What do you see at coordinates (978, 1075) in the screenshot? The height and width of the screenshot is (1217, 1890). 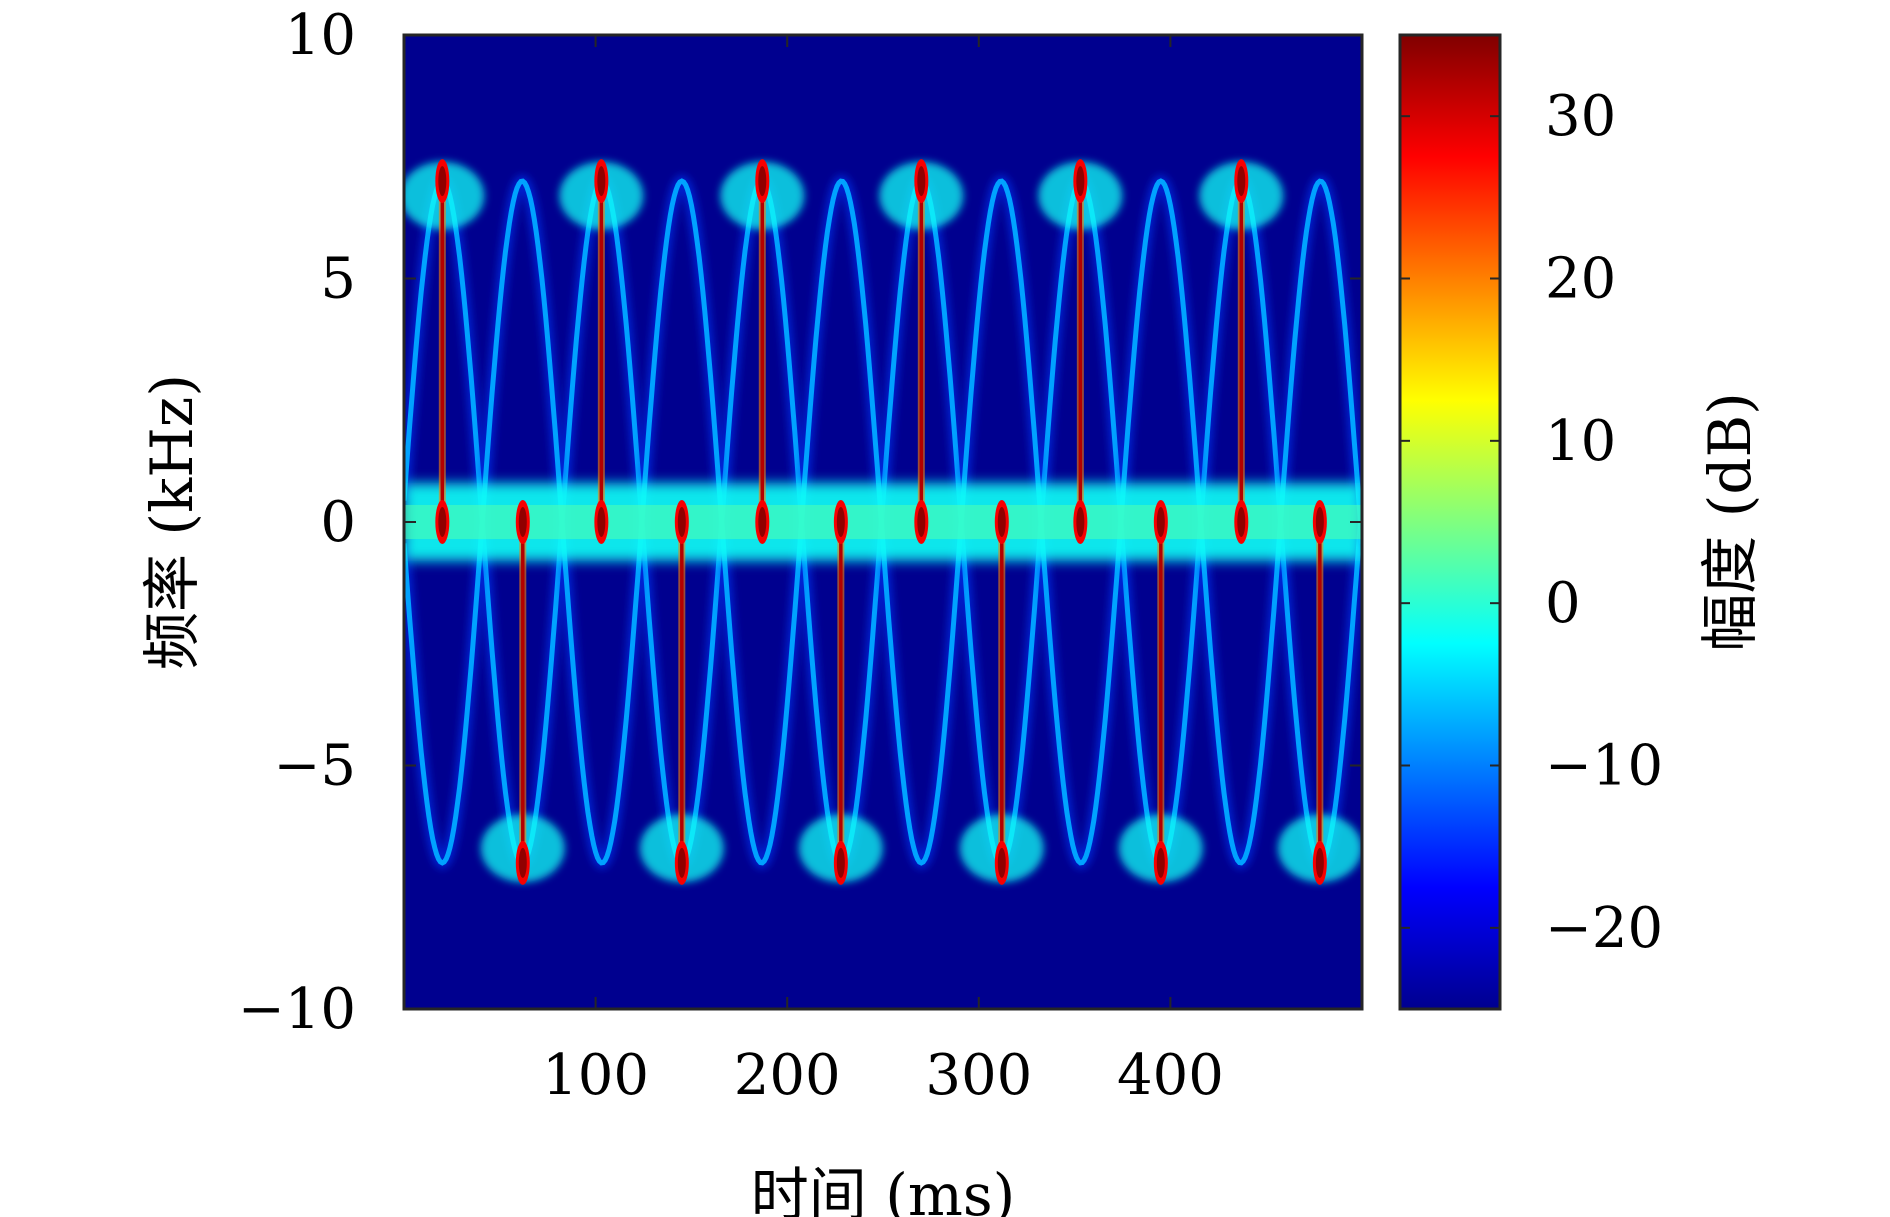 I see `x-tick-label: 300` at bounding box center [978, 1075].